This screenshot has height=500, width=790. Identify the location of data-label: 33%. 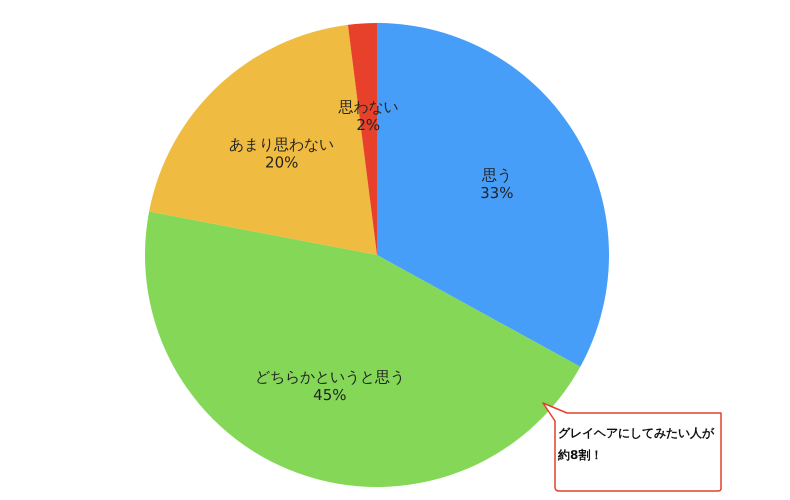
(497, 193).